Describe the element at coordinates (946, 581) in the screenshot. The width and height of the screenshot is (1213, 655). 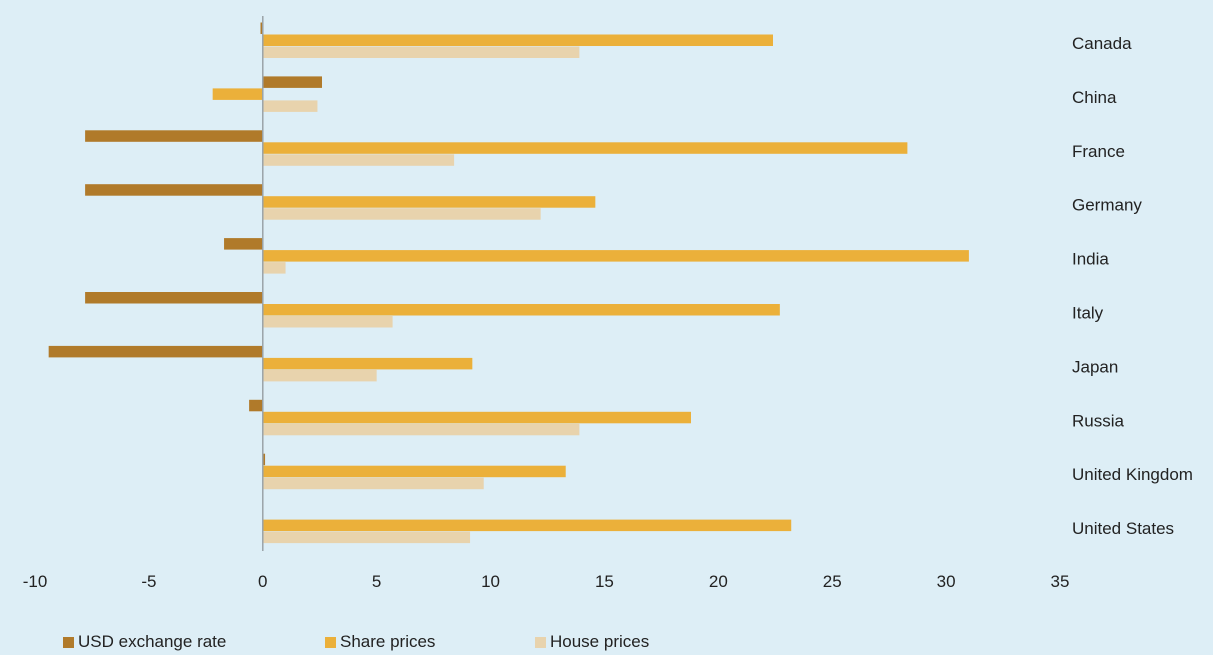
I see `x-tick-label: 30` at that location.